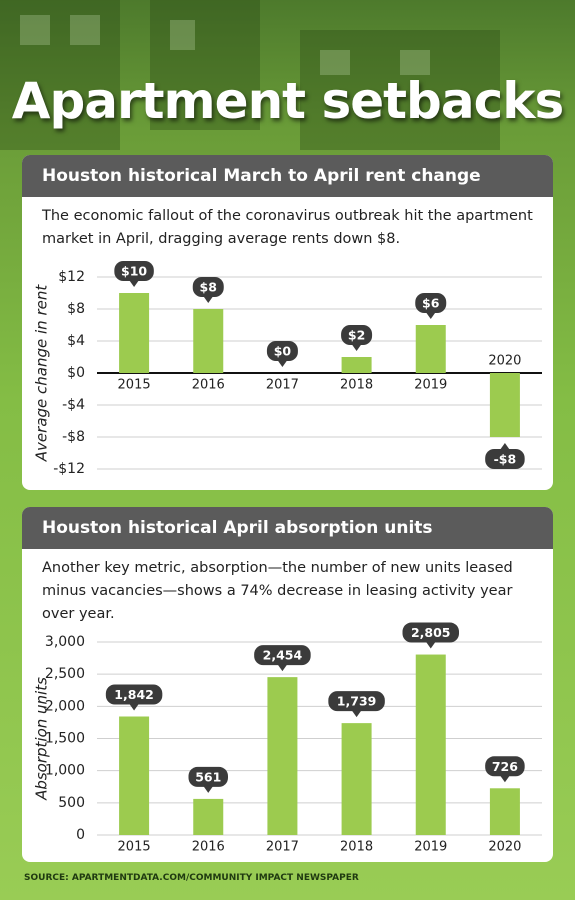 This screenshot has width=575, height=900. I want to click on y-tick-label: 500, so click(71, 803).